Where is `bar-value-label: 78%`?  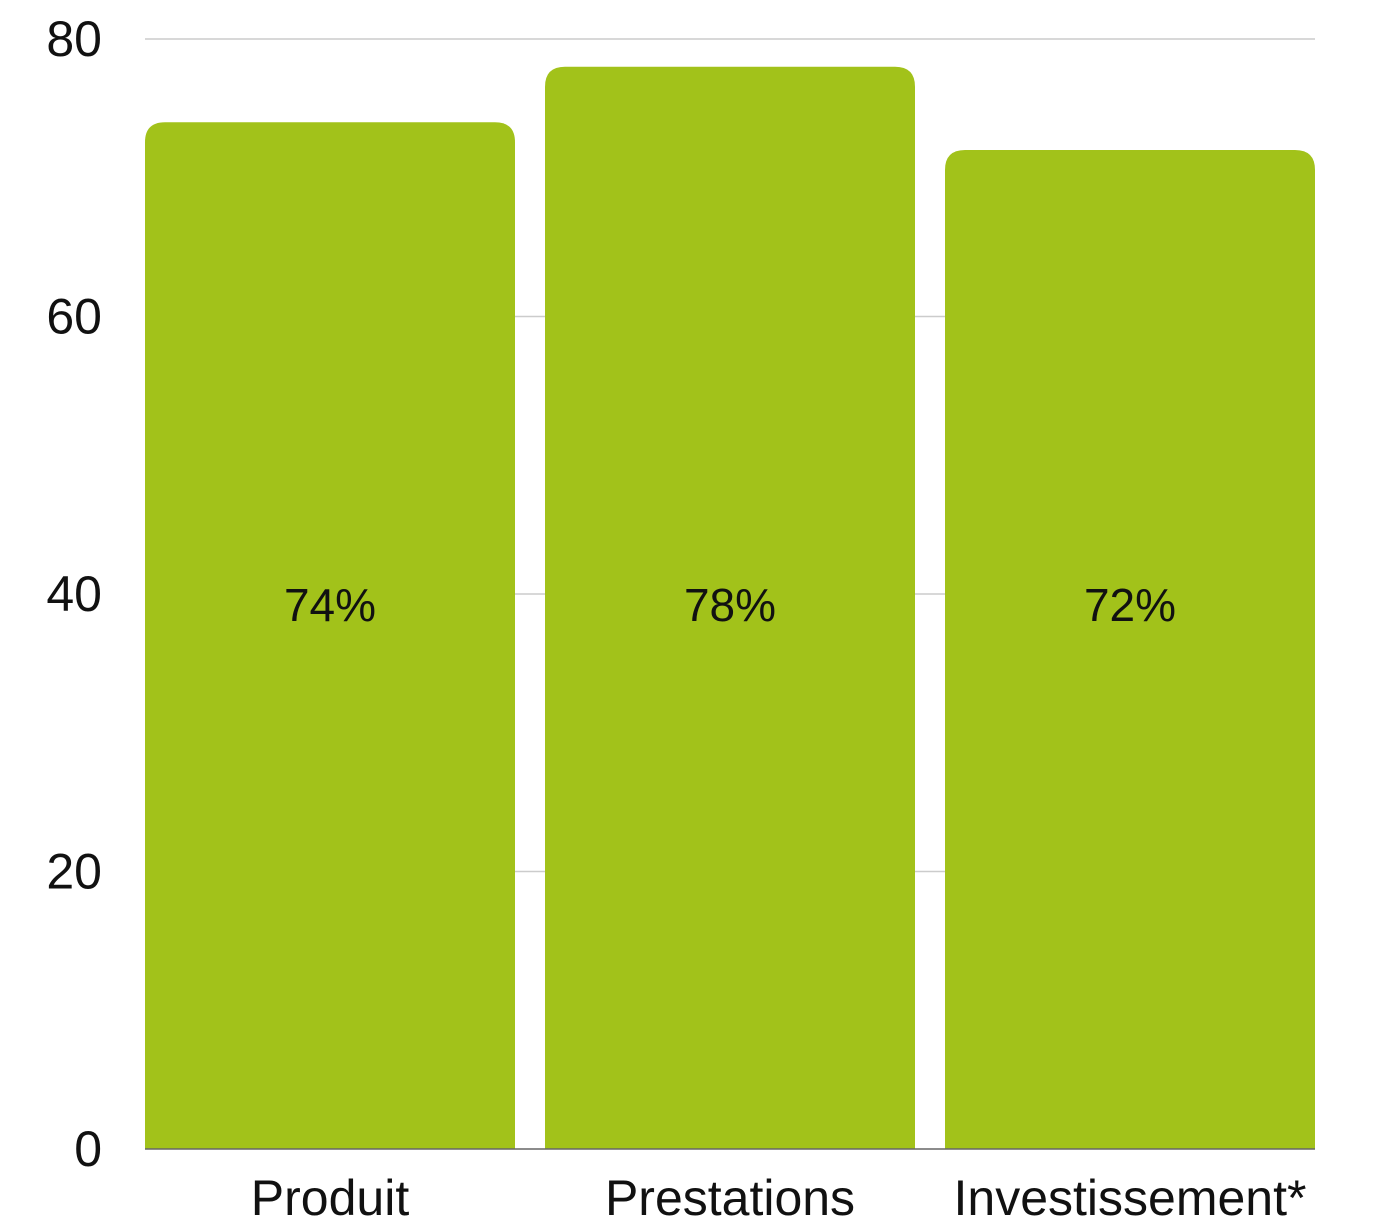
bar-value-label: 78% is located at coordinates (730, 605).